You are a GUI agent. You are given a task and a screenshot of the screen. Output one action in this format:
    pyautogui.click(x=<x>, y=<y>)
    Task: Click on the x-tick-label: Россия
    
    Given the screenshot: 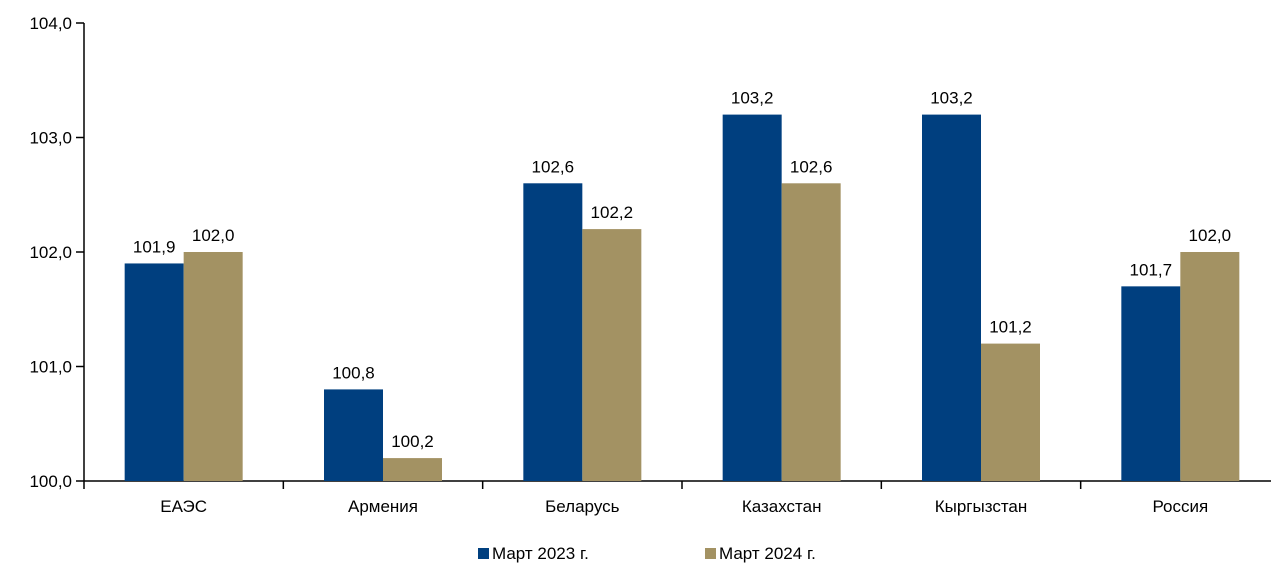 What is the action you would take?
    pyautogui.click(x=1180, y=506)
    